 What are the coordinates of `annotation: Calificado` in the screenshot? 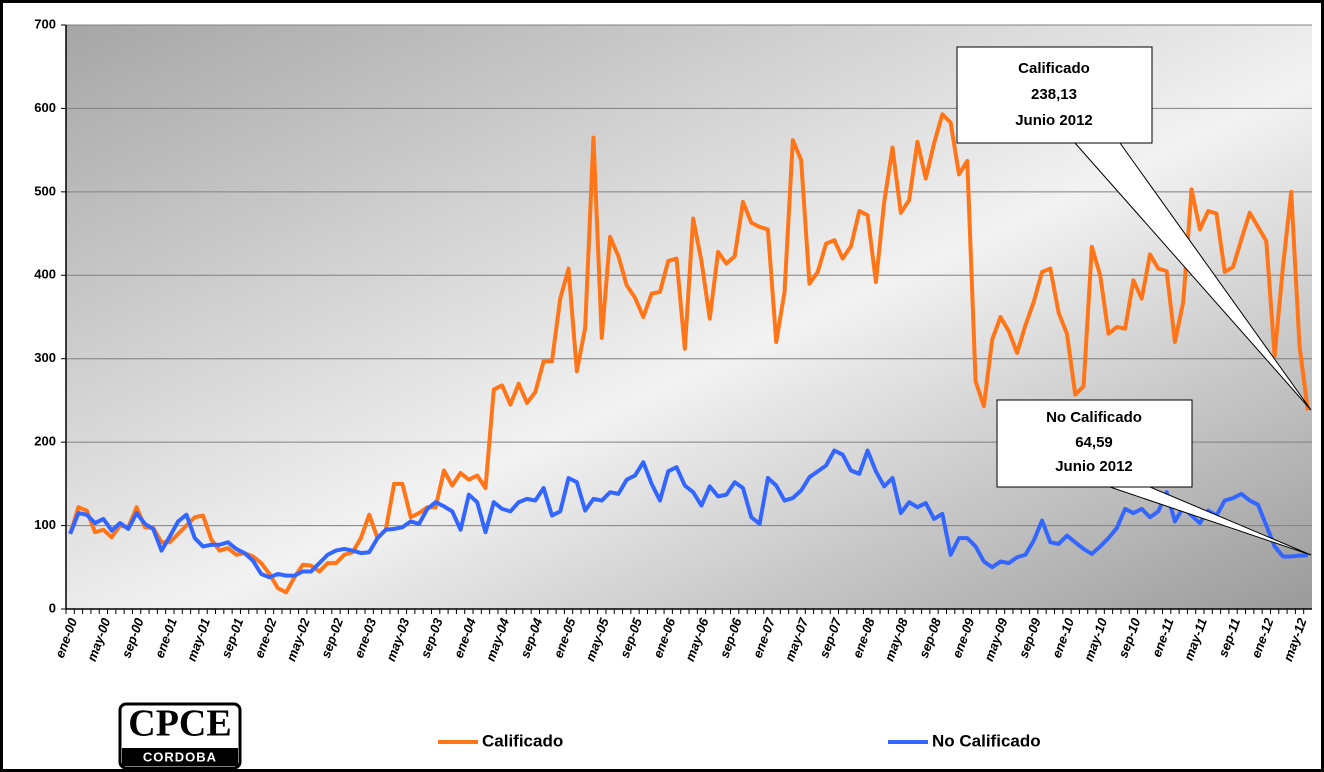 It's located at (1054, 68).